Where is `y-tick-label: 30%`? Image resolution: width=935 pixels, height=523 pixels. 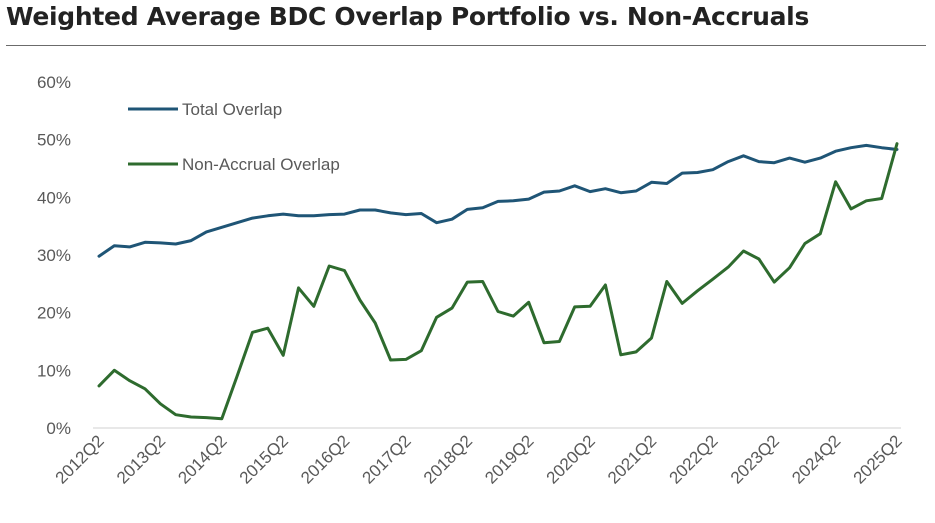
y-tick-label: 30% is located at coordinates (54, 255).